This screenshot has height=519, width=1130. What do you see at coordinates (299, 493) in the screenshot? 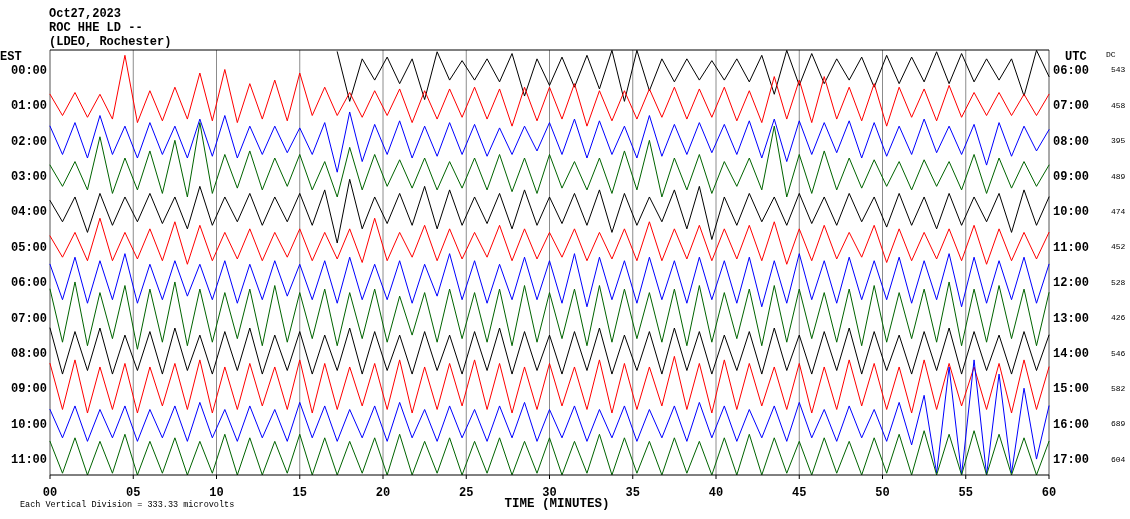
I see `x-tick-label: 15` at bounding box center [299, 493].